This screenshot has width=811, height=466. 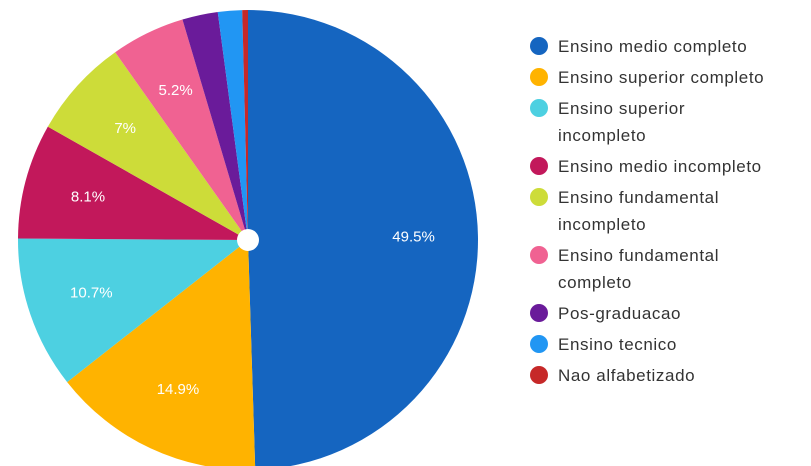 I want to click on legend-item: Ensino medio completo, so click(x=667, y=46).